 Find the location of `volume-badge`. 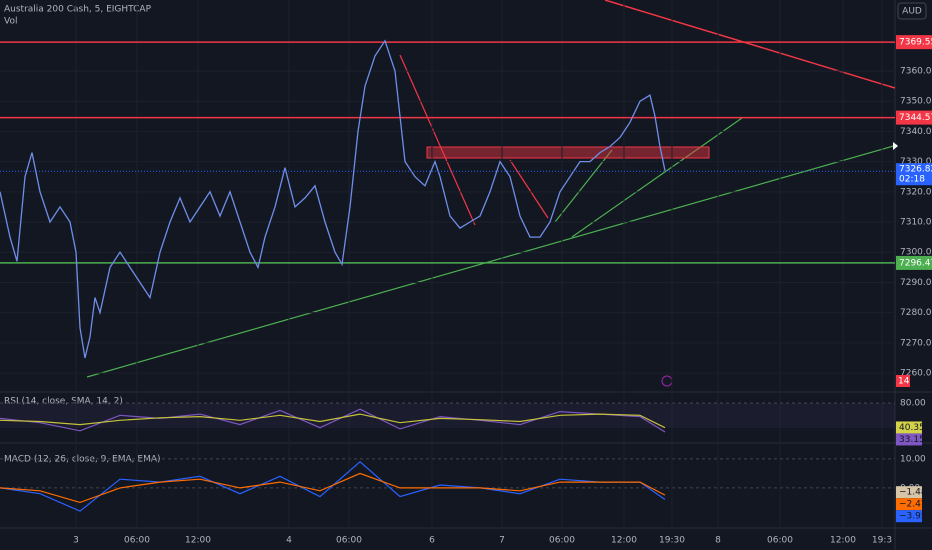

volume-badge is located at coordinates (903, 381).